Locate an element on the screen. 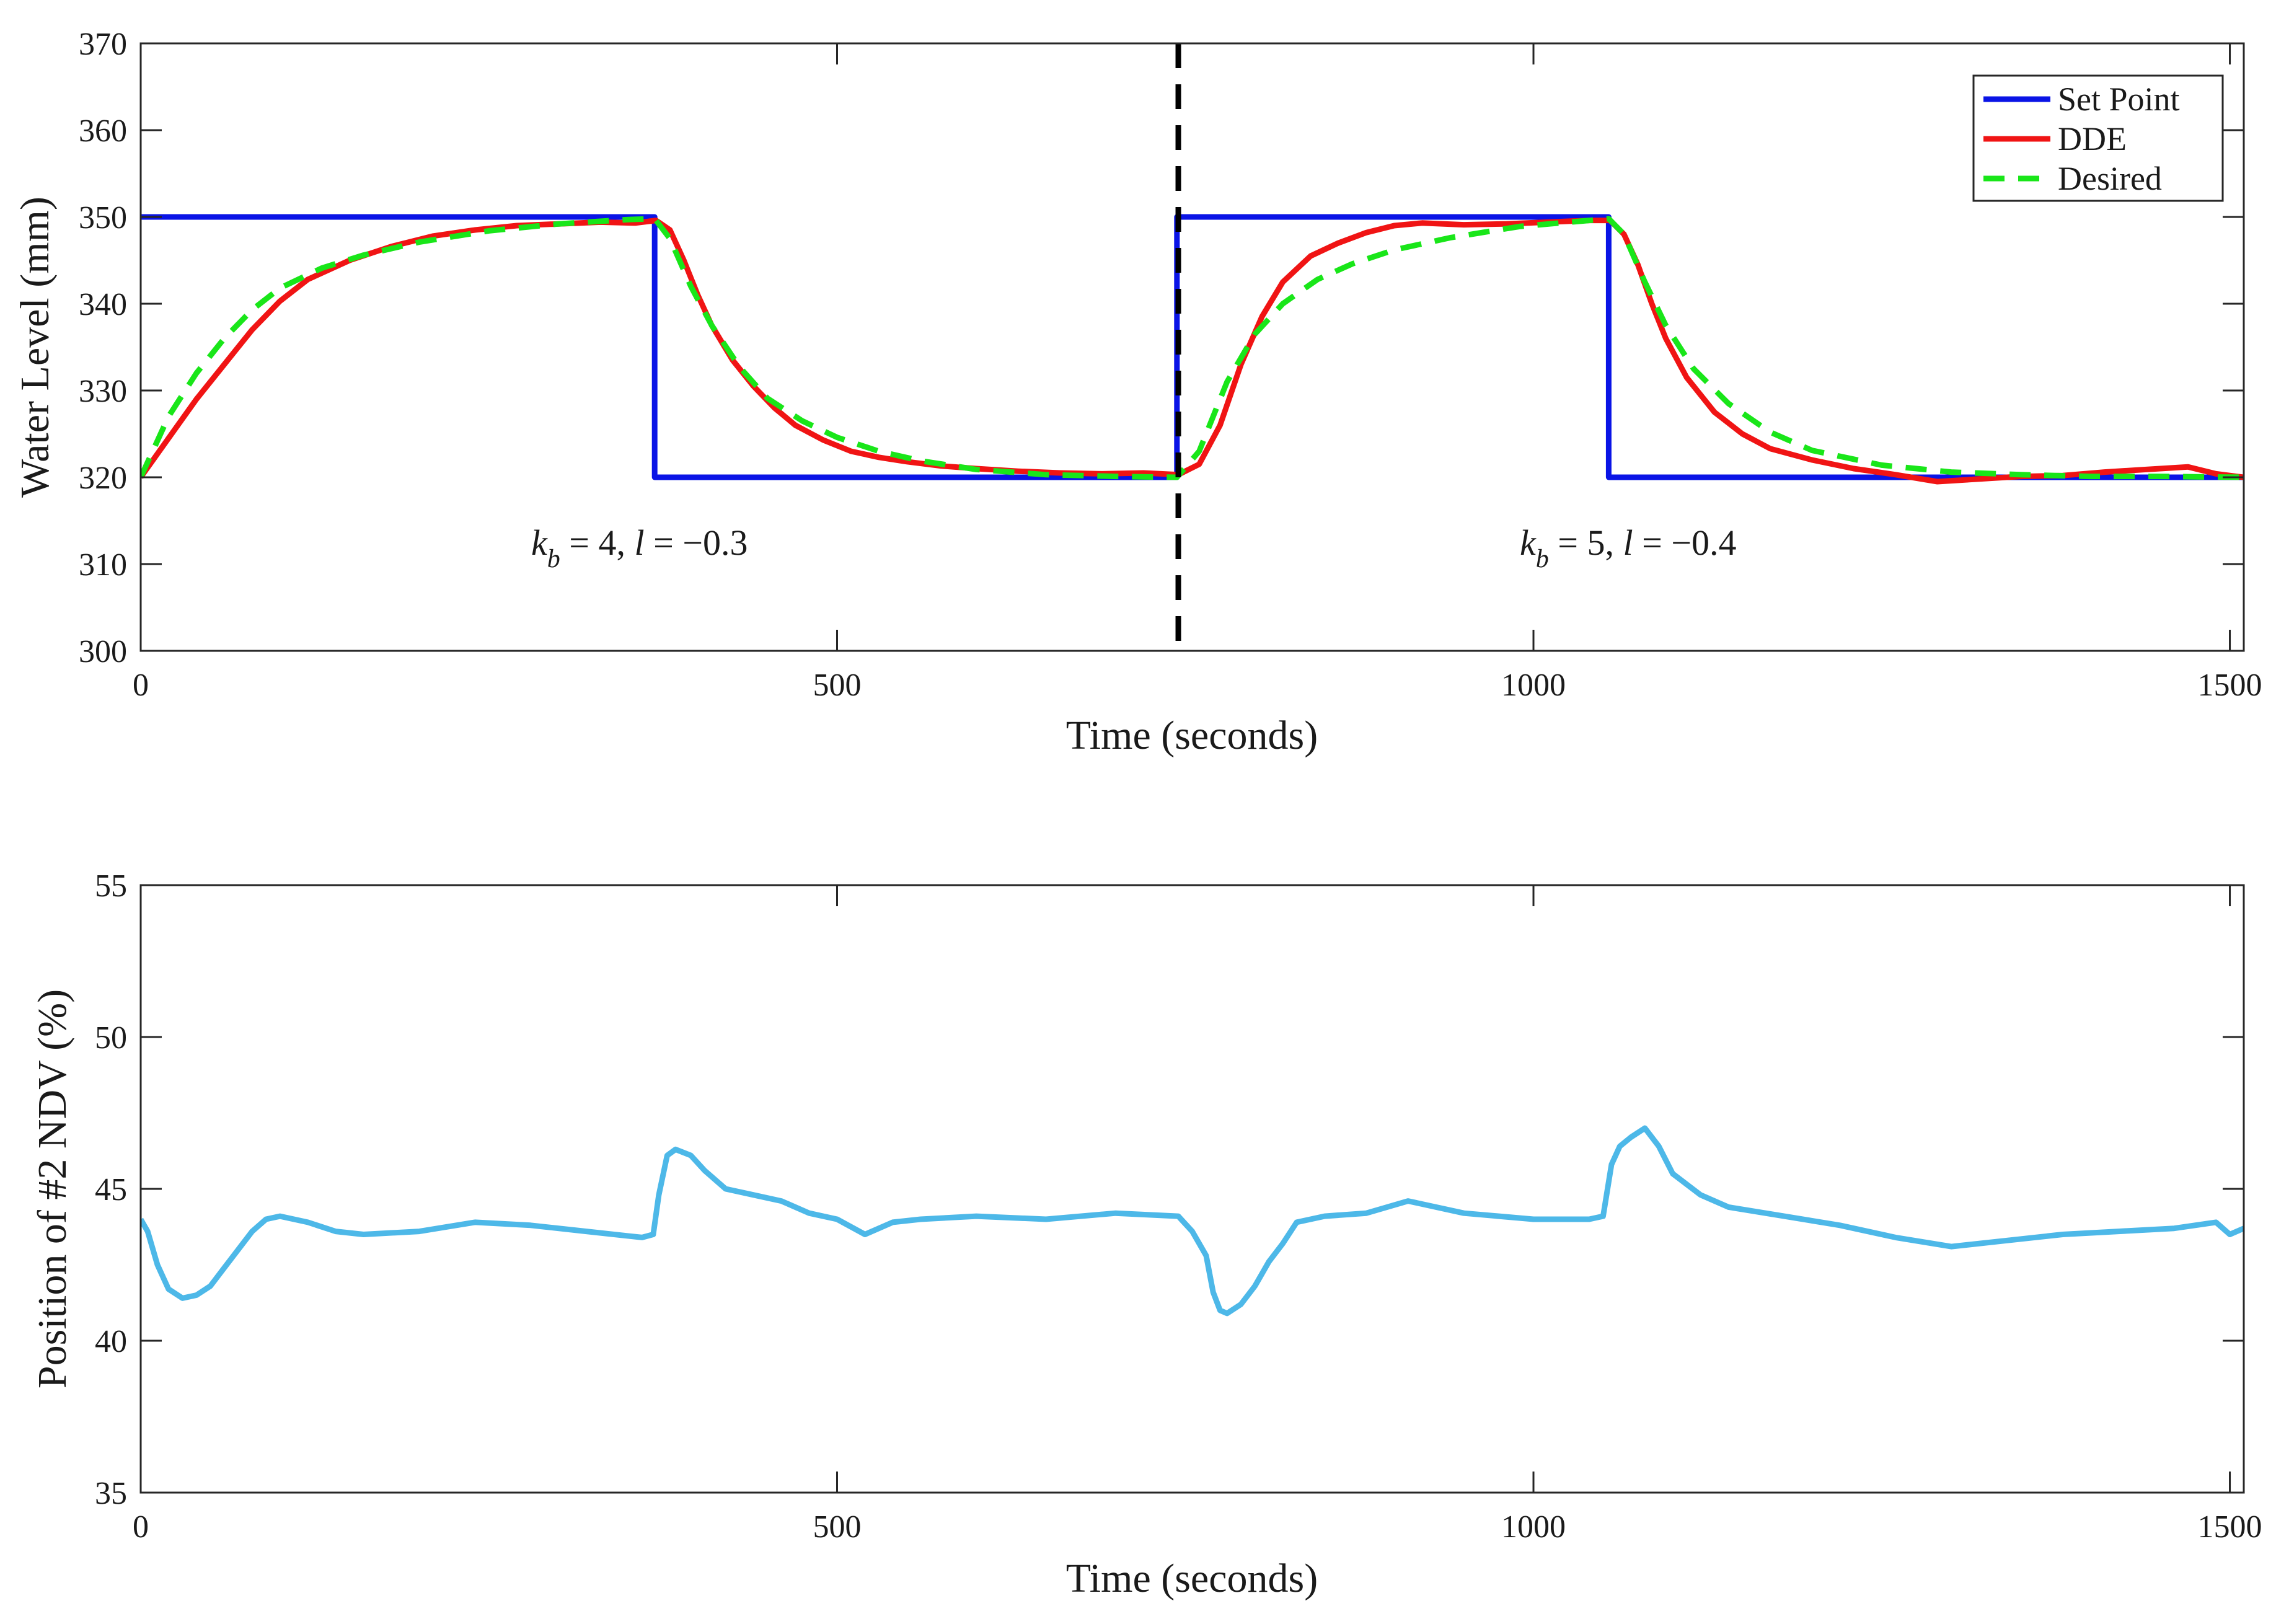  ndv-position-series is located at coordinates (1192, 1221).